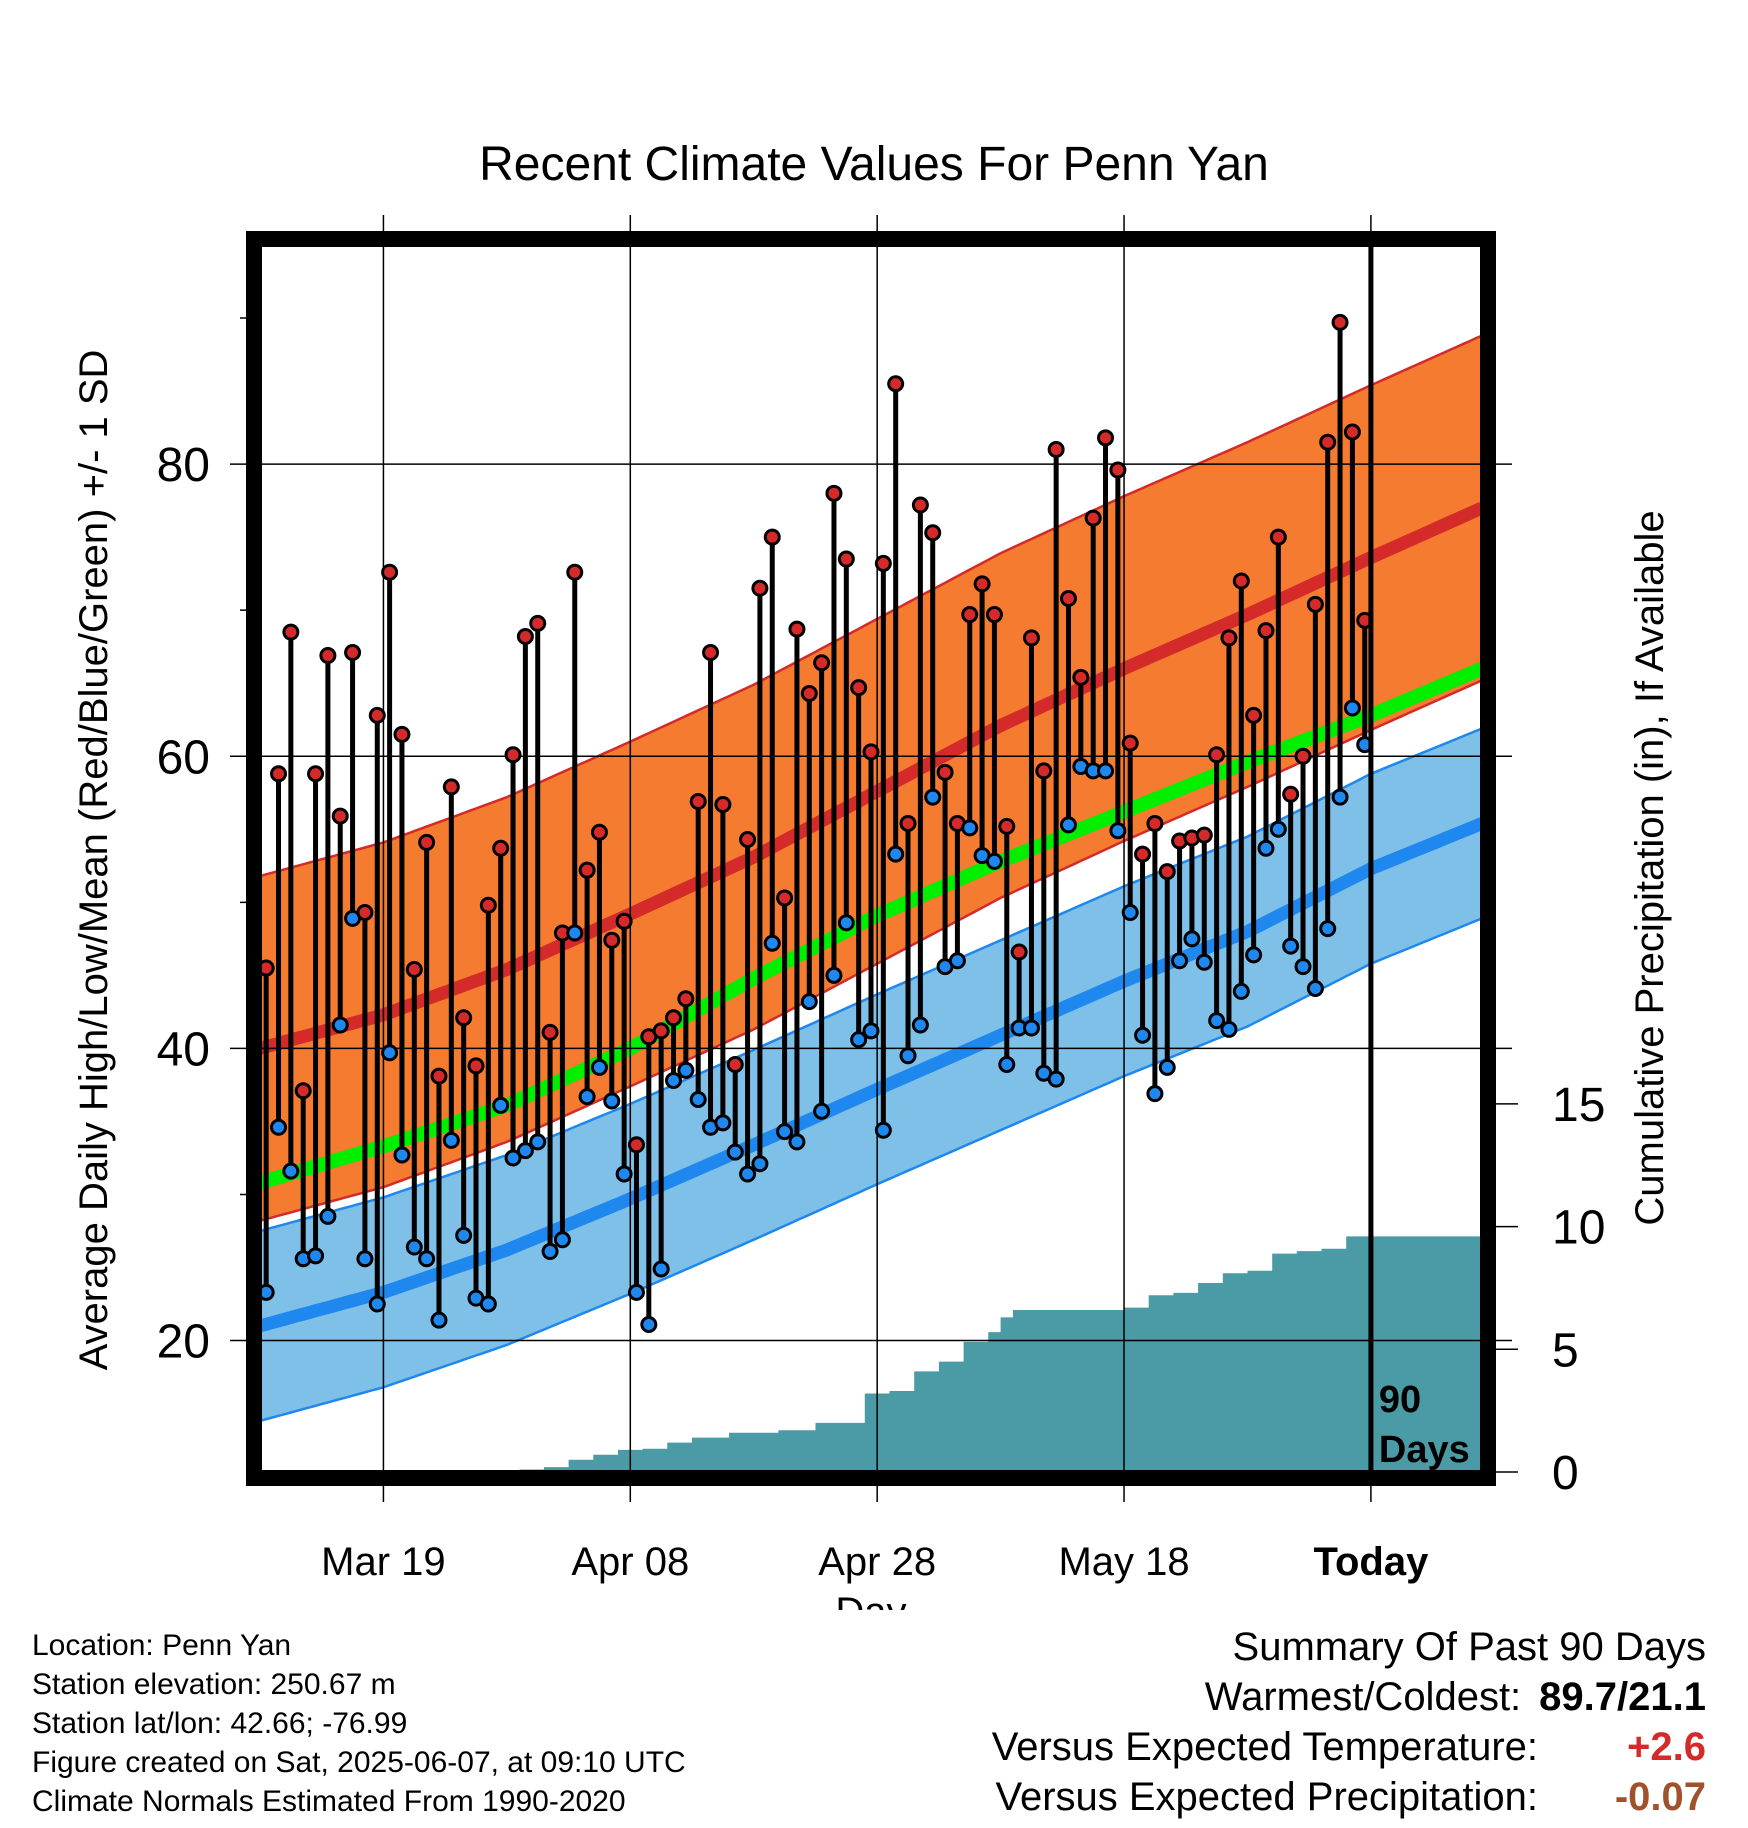  I want to click on x-tick-label: Today, so click(1371, 1562).